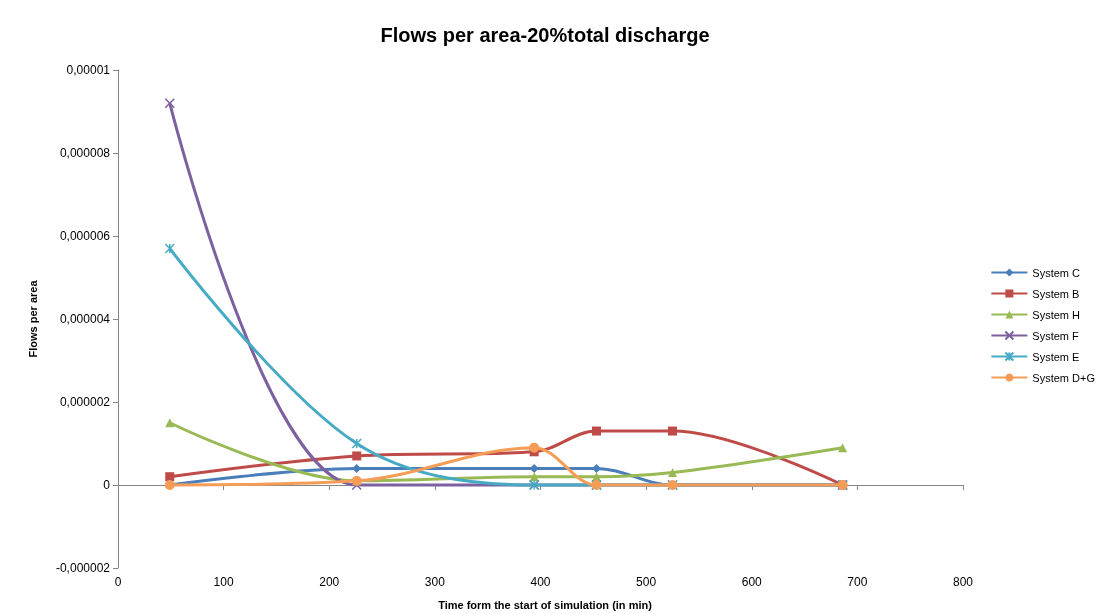 This screenshot has height=614, width=1108. Describe the element at coordinates (85, 319) in the screenshot. I see `y-tick-label: 0,000004` at that location.